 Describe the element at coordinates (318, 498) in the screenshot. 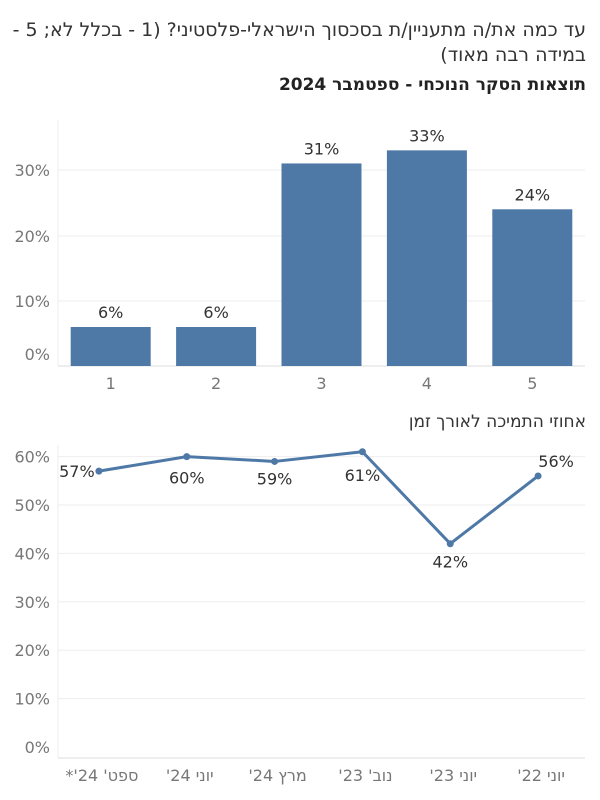

I see `line-chart-series-line` at that location.